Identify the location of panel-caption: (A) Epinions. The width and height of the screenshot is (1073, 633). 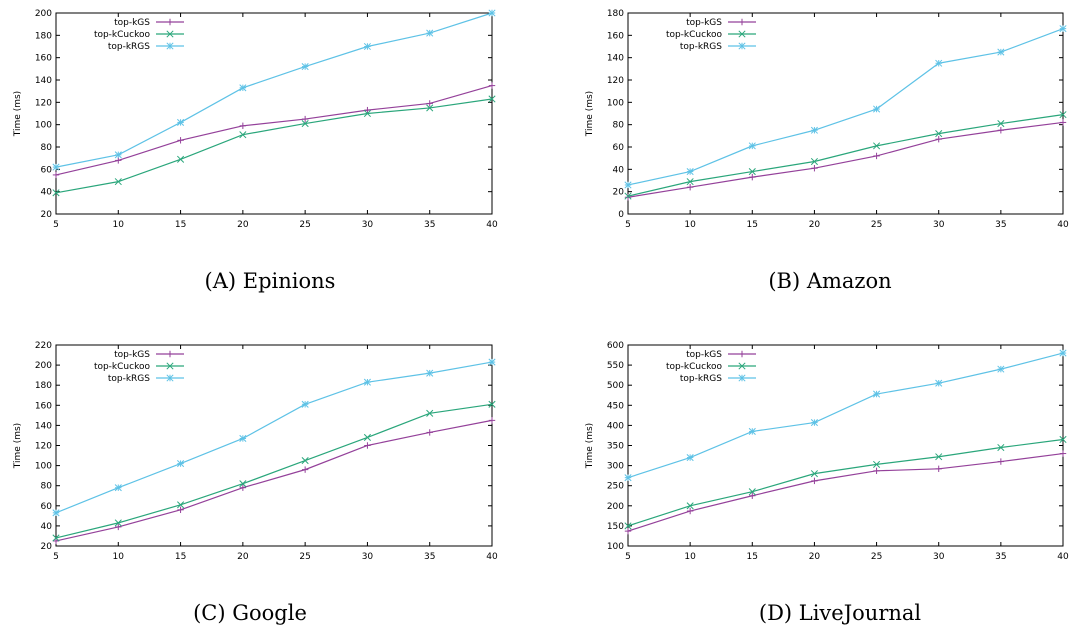
(270, 281).